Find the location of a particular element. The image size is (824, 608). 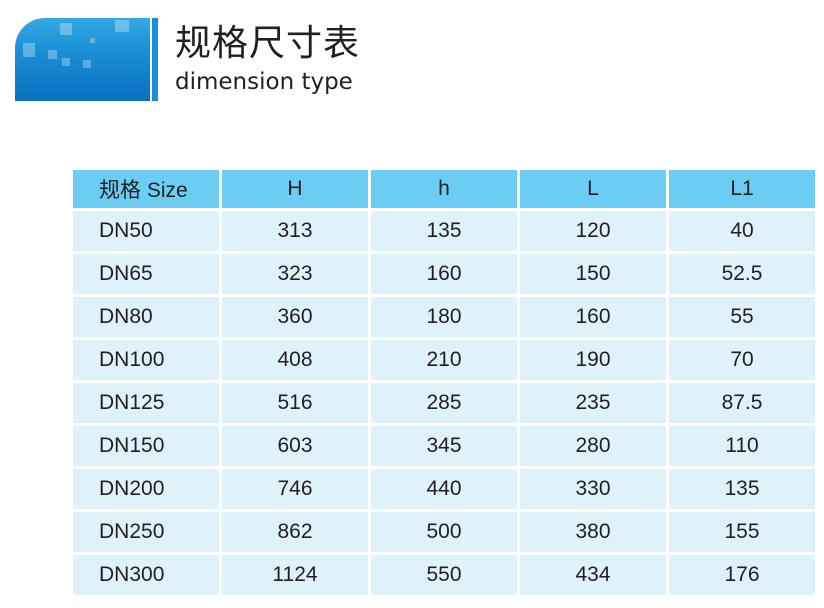

table-cell: 180 is located at coordinates (444, 317).